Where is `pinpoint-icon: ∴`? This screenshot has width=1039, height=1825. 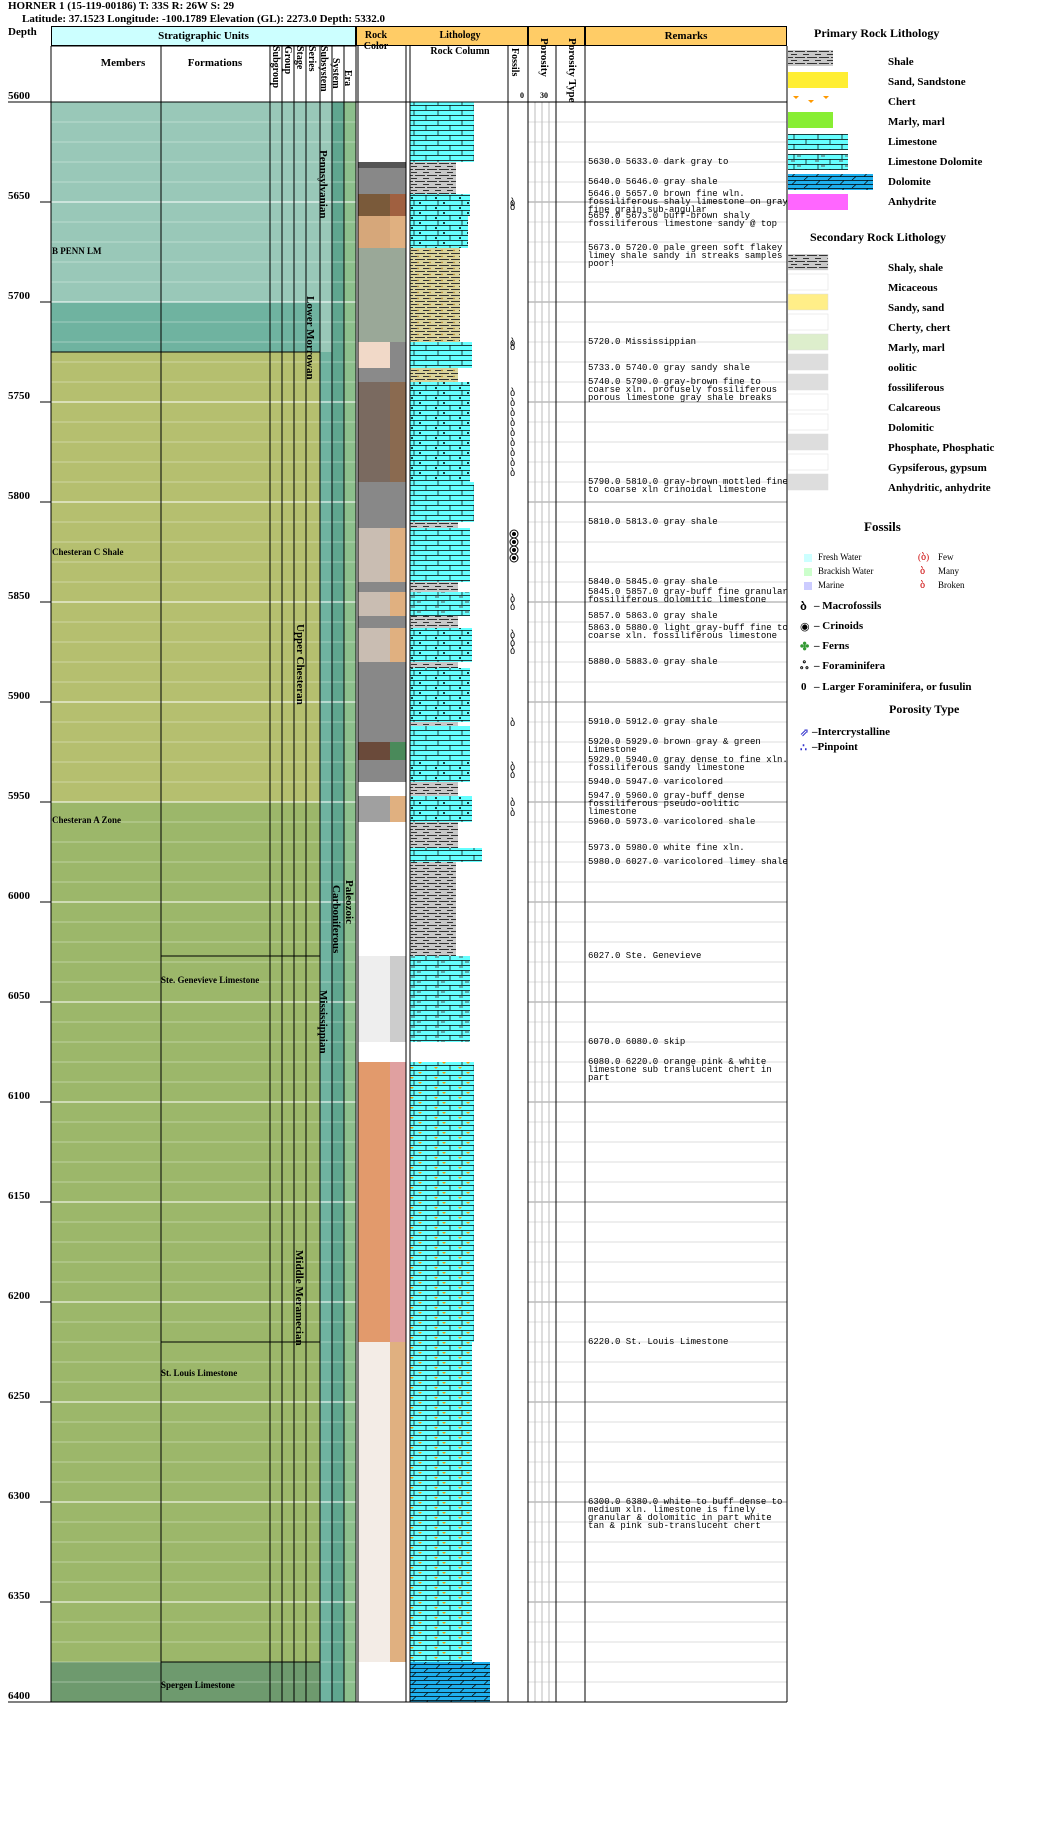
pinpoint-icon: ∴ is located at coordinates (803, 748).